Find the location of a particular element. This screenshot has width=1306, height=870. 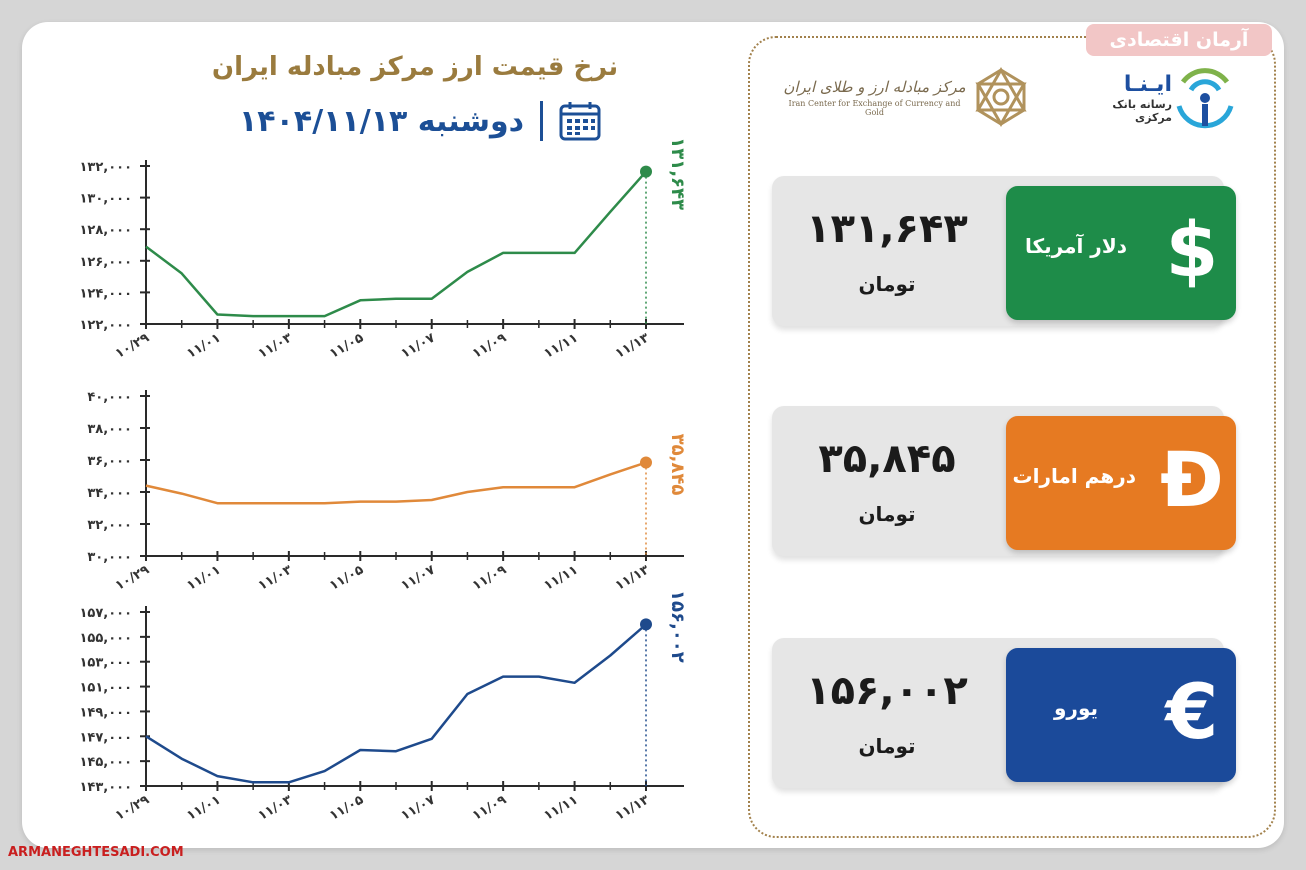

y-tick-label: ۱۴۹,۰۰۰ is located at coordinates (105, 712).